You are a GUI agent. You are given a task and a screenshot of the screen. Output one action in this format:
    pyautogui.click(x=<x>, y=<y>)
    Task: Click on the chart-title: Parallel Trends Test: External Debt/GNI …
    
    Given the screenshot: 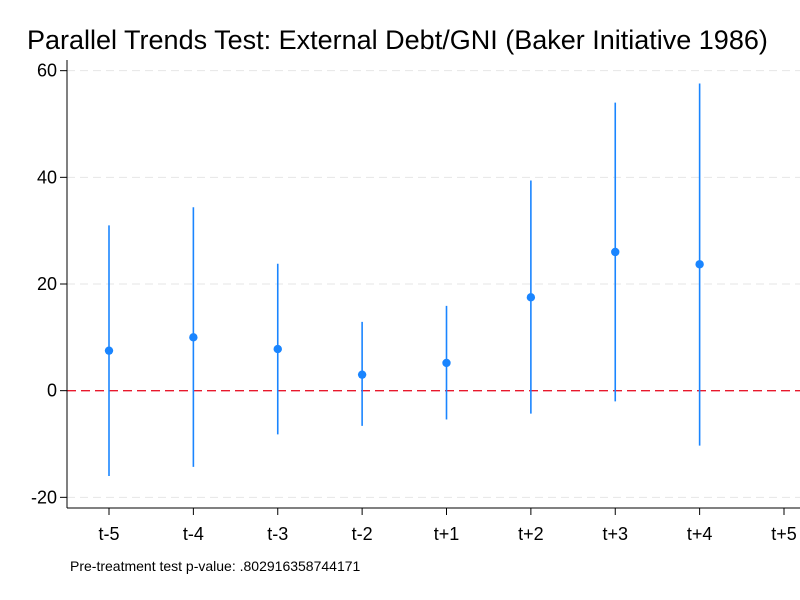 What is the action you would take?
    pyautogui.click(x=397, y=40)
    